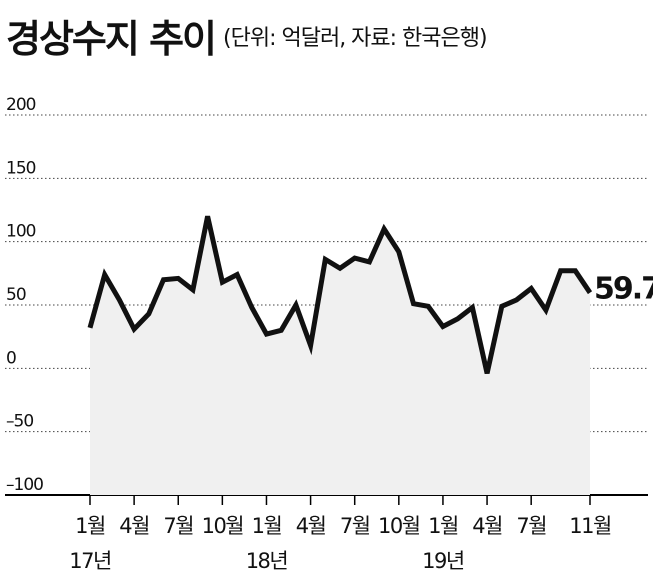  What do you see at coordinates (21, 105) in the screenshot?
I see `y-tick-label: 200` at bounding box center [21, 105].